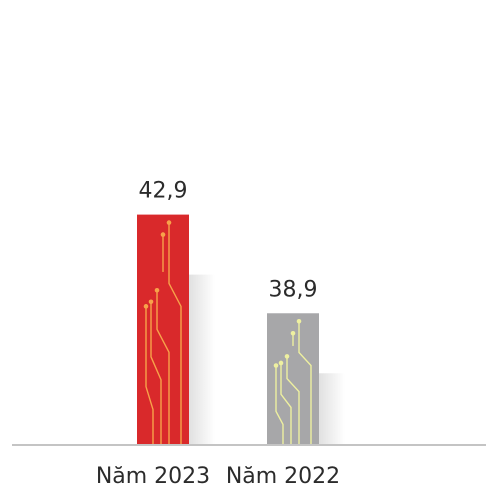  What do you see at coordinates (283, 476) in the screenshot?
I see `x-tick-label: Năm 2022` at bounding box center [283, 476].